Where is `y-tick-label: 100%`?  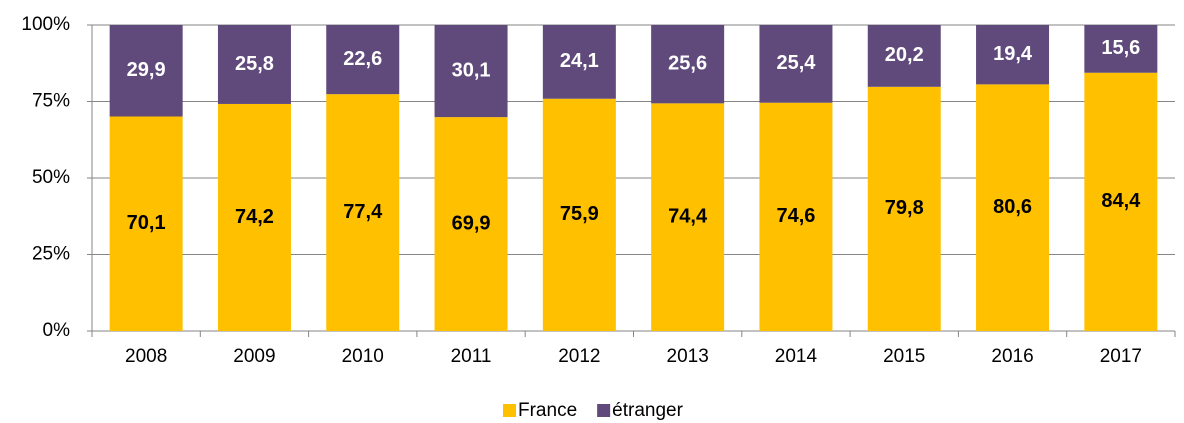
y-tick-label: 100% is located at coordinates (45, 24).